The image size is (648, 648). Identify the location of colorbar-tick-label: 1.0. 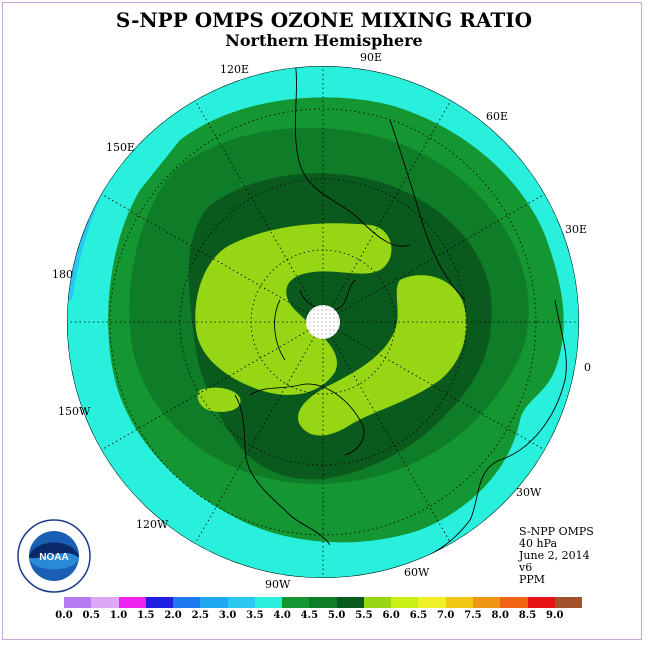
(118, 615).